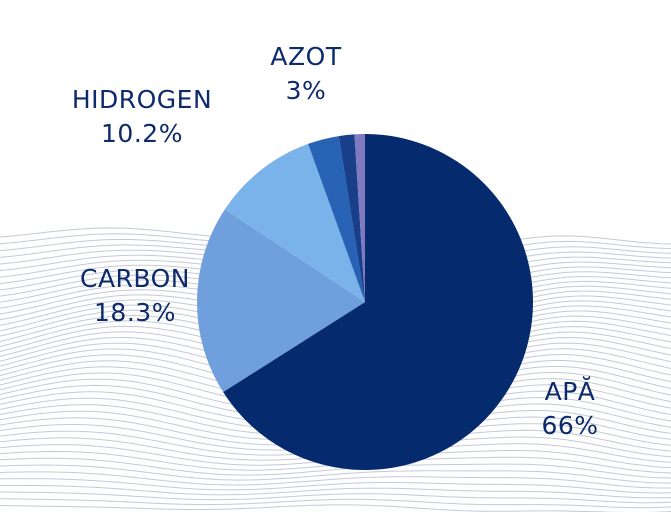  I want to click on label-azot-value: 3%, so click(306, 90).